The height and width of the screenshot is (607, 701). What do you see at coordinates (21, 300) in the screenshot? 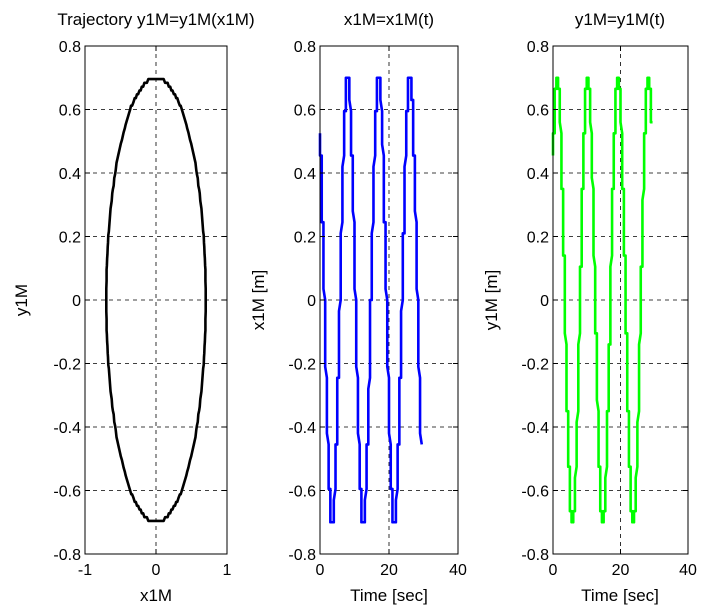
I see `y-axis-label: y1M` at bounding box center [21, 300].